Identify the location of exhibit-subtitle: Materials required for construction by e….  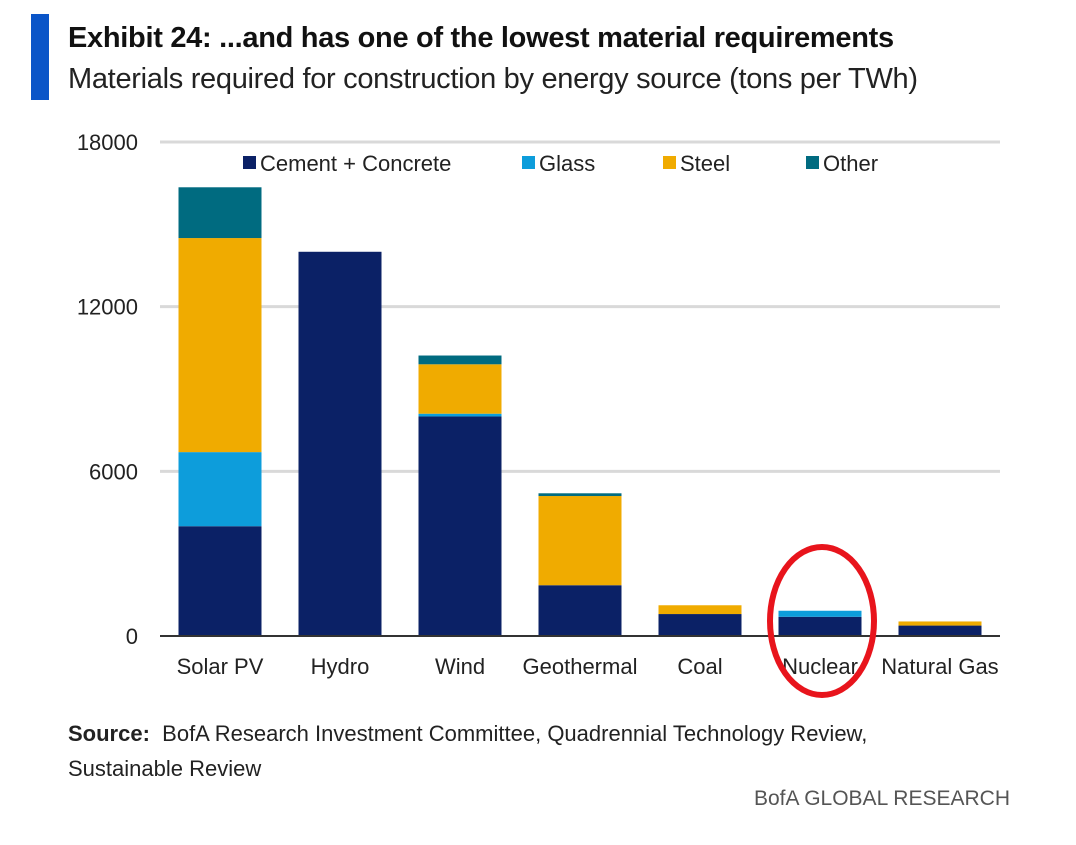
(493, 79).